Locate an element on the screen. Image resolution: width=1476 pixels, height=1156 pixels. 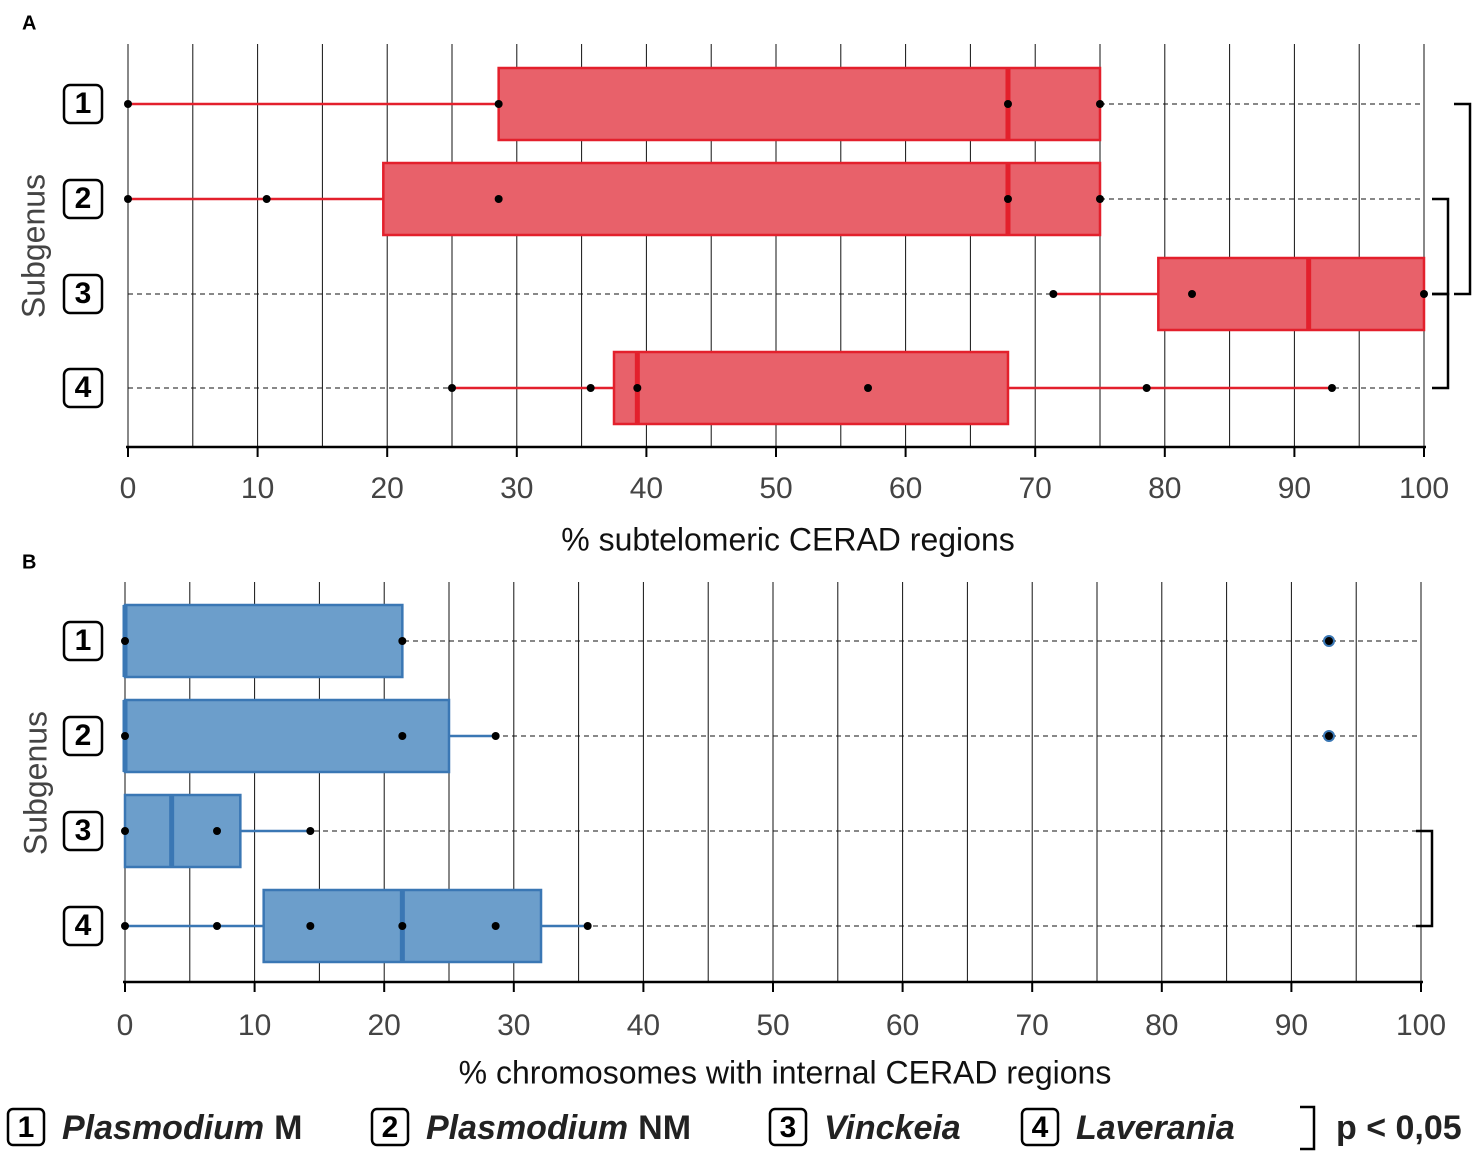
x-tick-label: 10 is located at coordinates (257, 488).